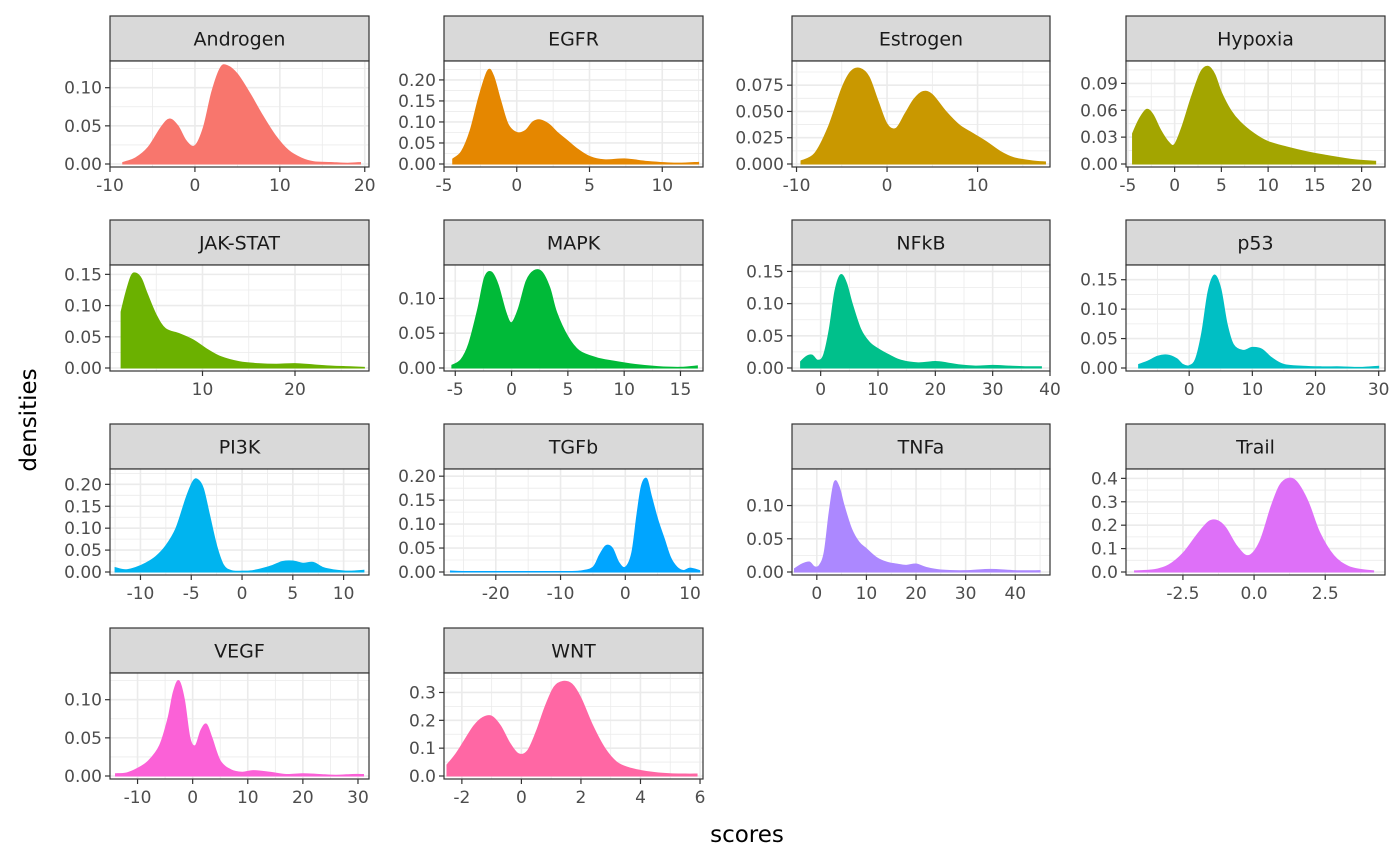  I want to click on x-tick-label: 6, so click(700, 798).